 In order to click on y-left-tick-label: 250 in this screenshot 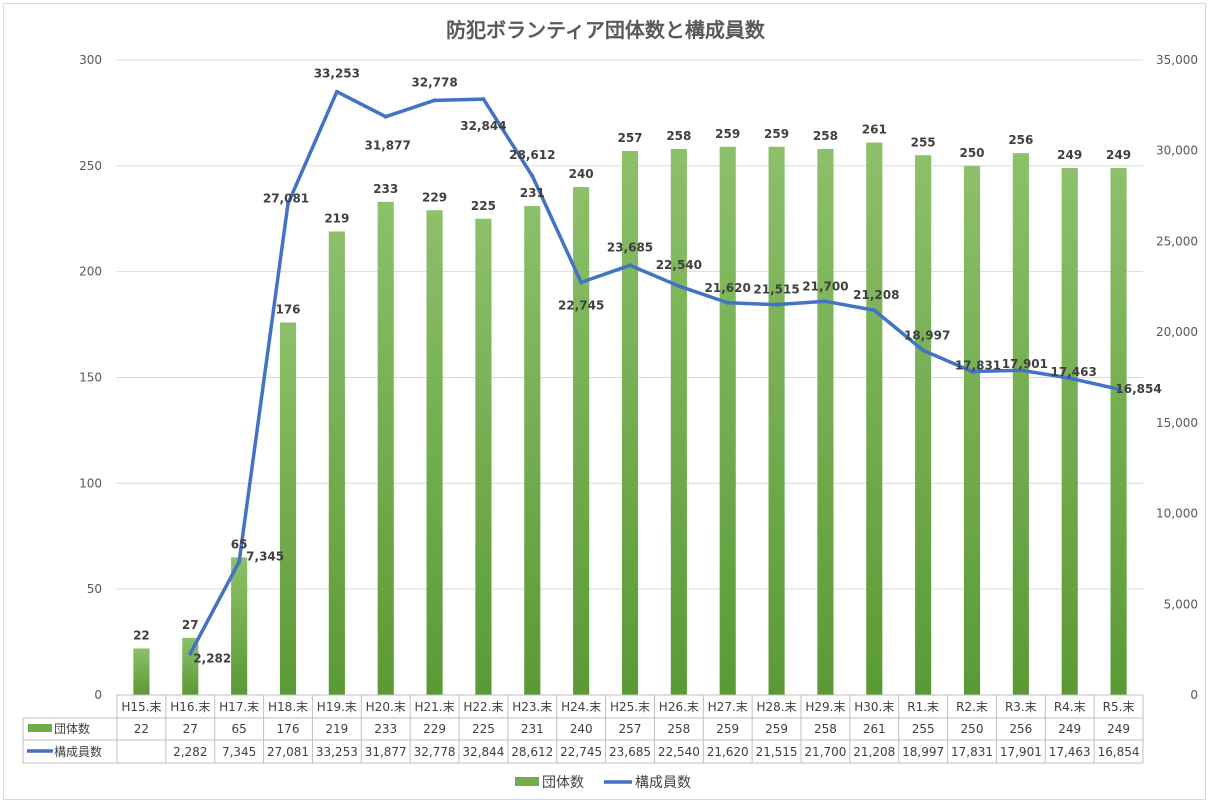, I will do `click(90, 166)`.